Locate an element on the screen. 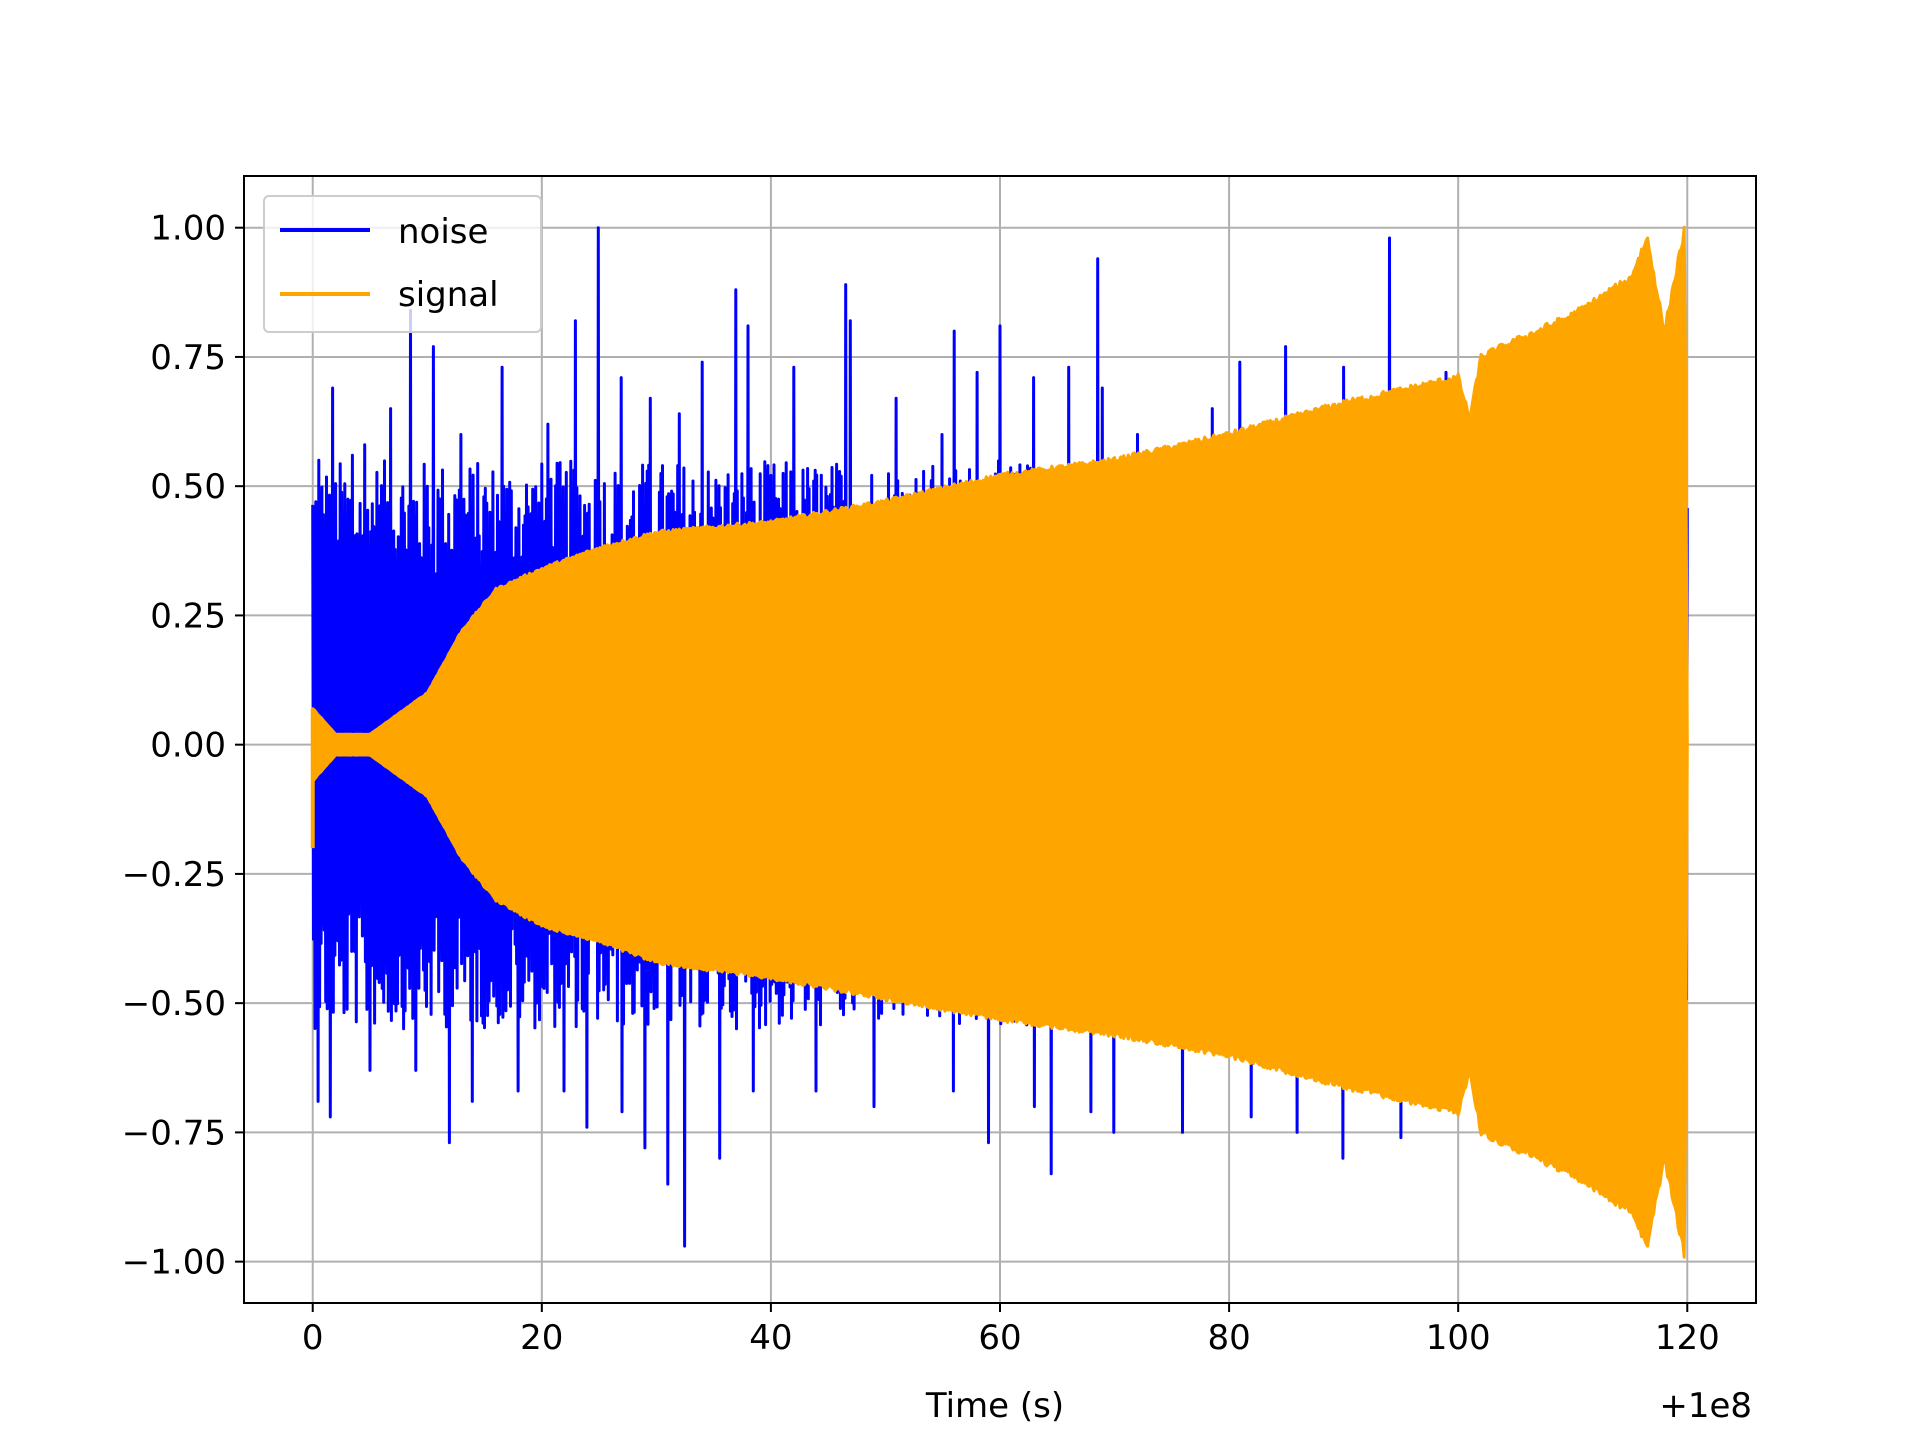 This screenshot has width=1920, height=1440. x-tick-label: 120 is located at coordinates (1687, 1338).